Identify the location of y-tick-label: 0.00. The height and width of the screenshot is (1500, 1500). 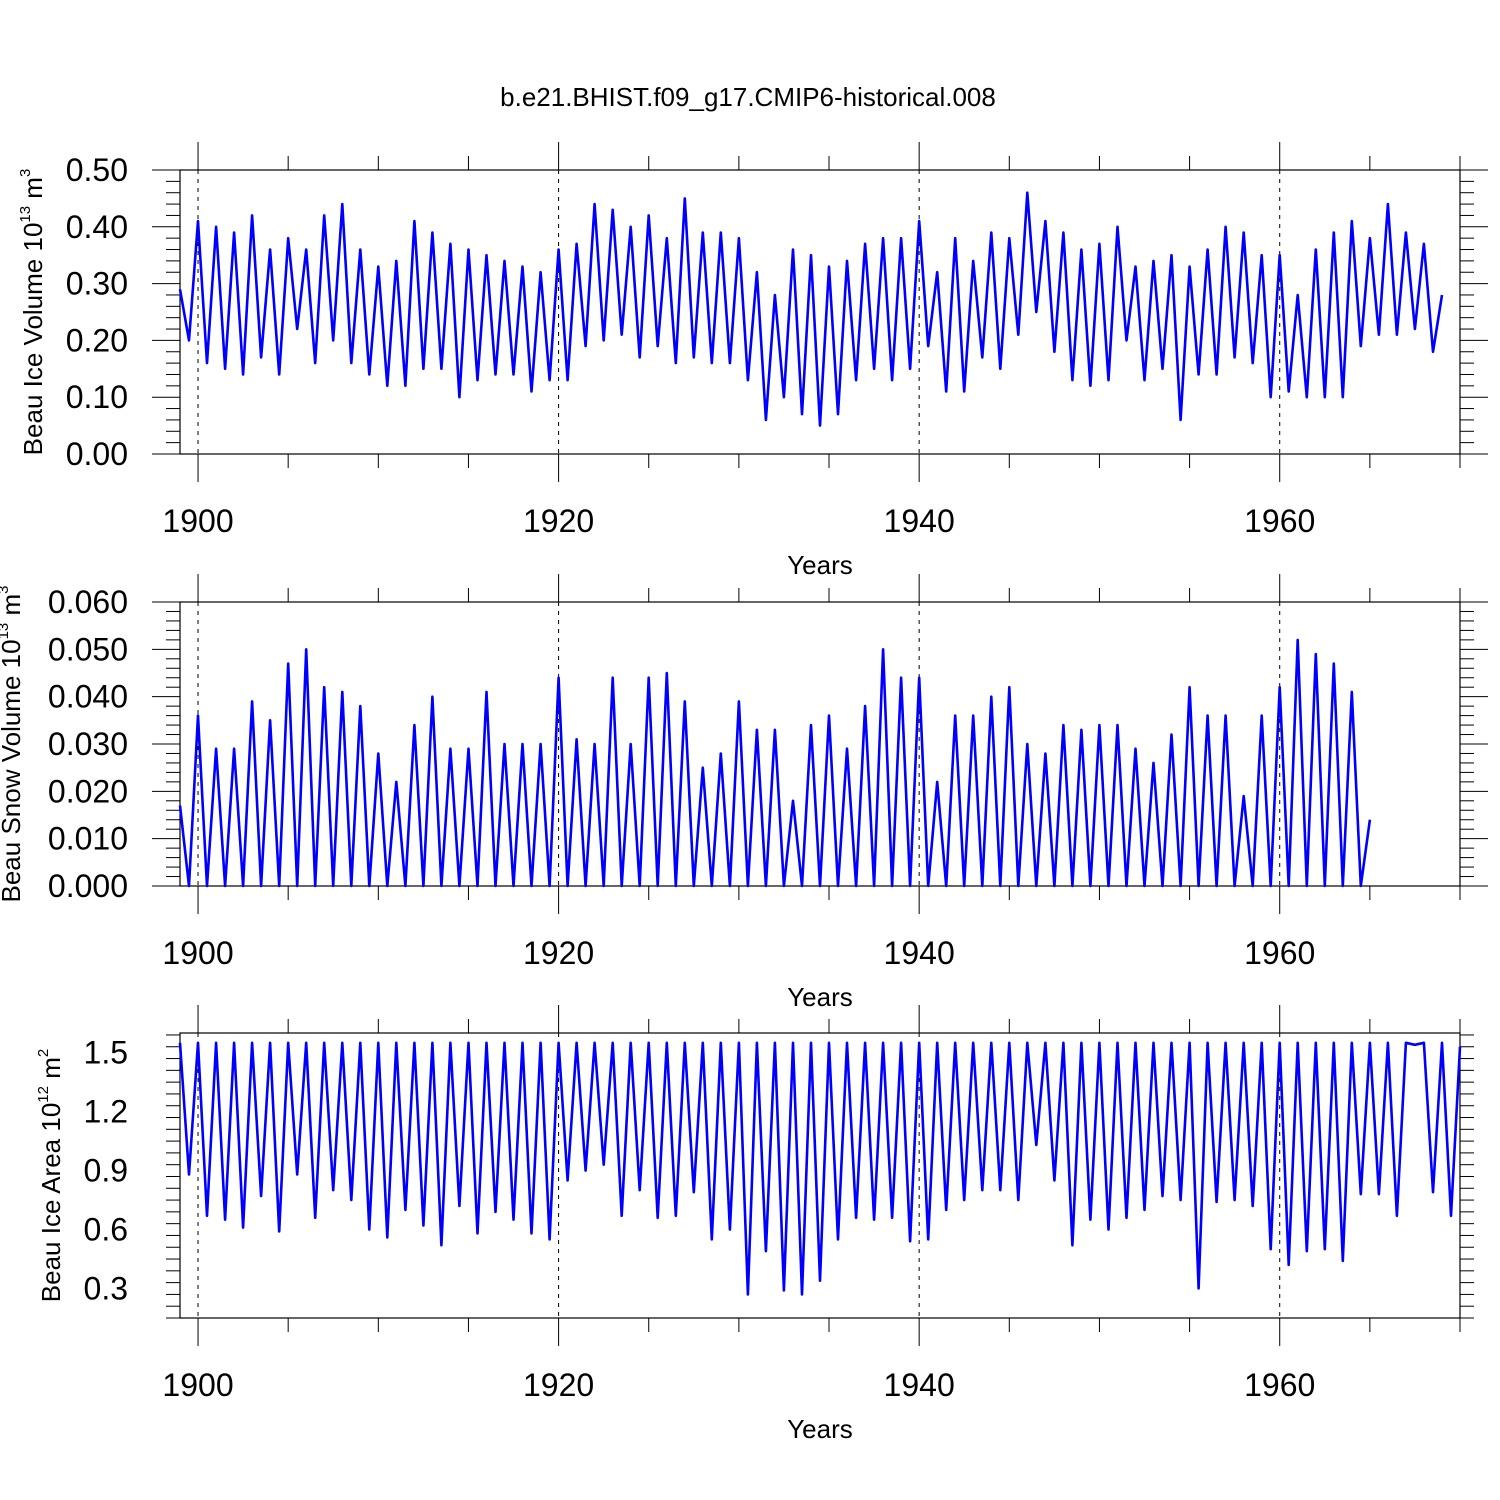
(97, 454).